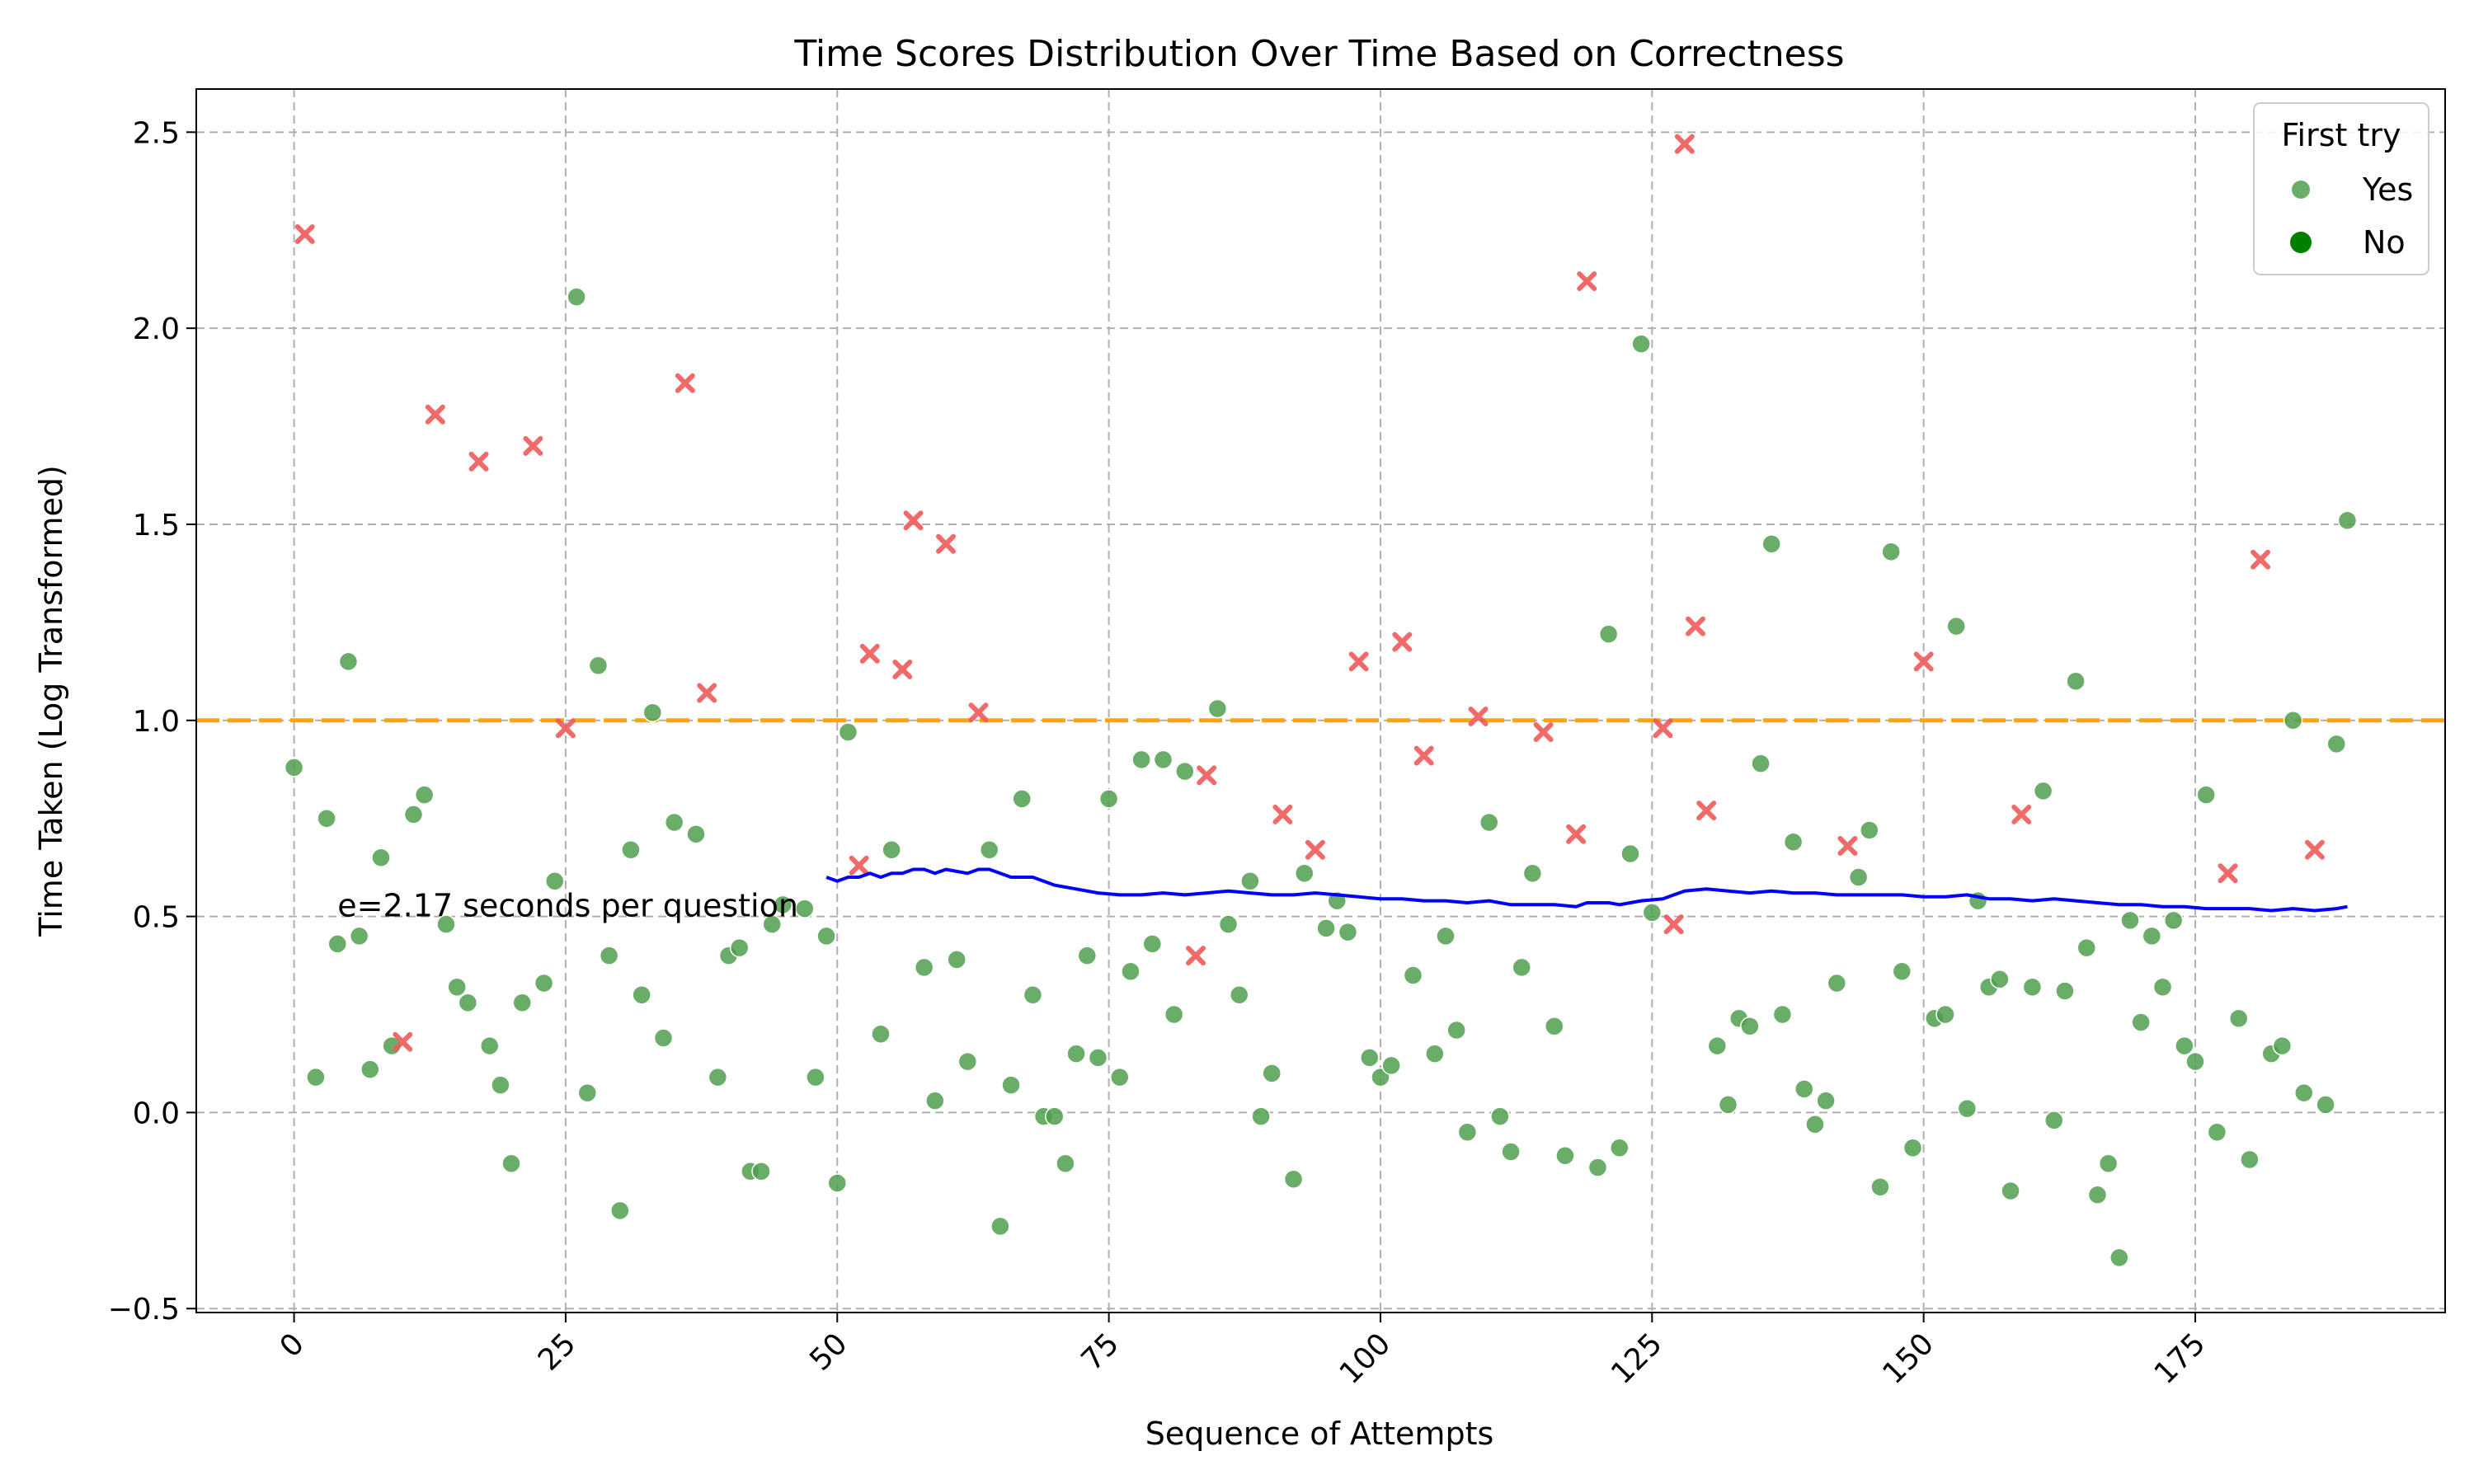 The width and height of the screenshot is (2474, 1484). I want to click on trend-line, so click(1586, 890).